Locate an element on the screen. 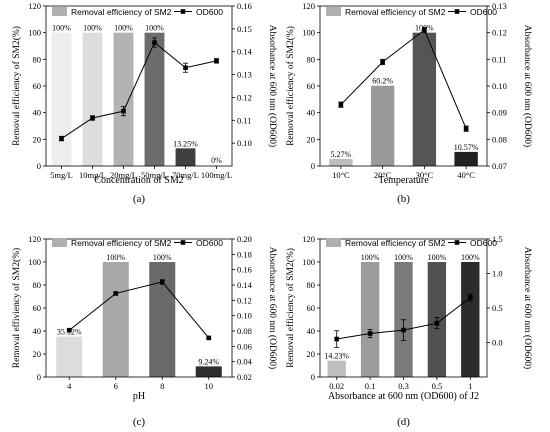  bar-data-label: 0% is located at coordinates (216, 160).